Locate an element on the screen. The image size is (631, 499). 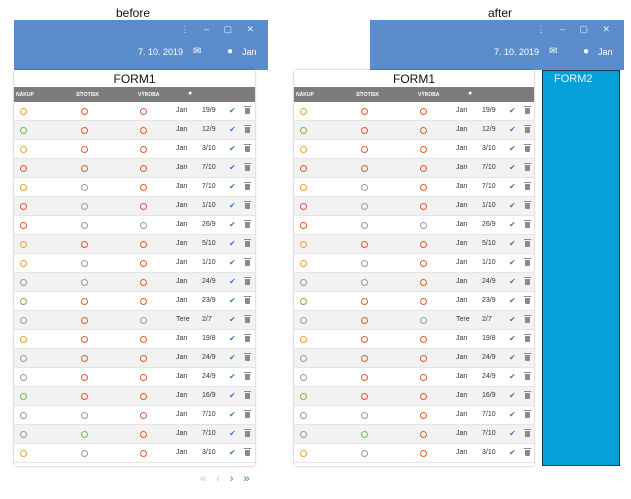
first-page-icon: « is located at coordinates (203, 479).